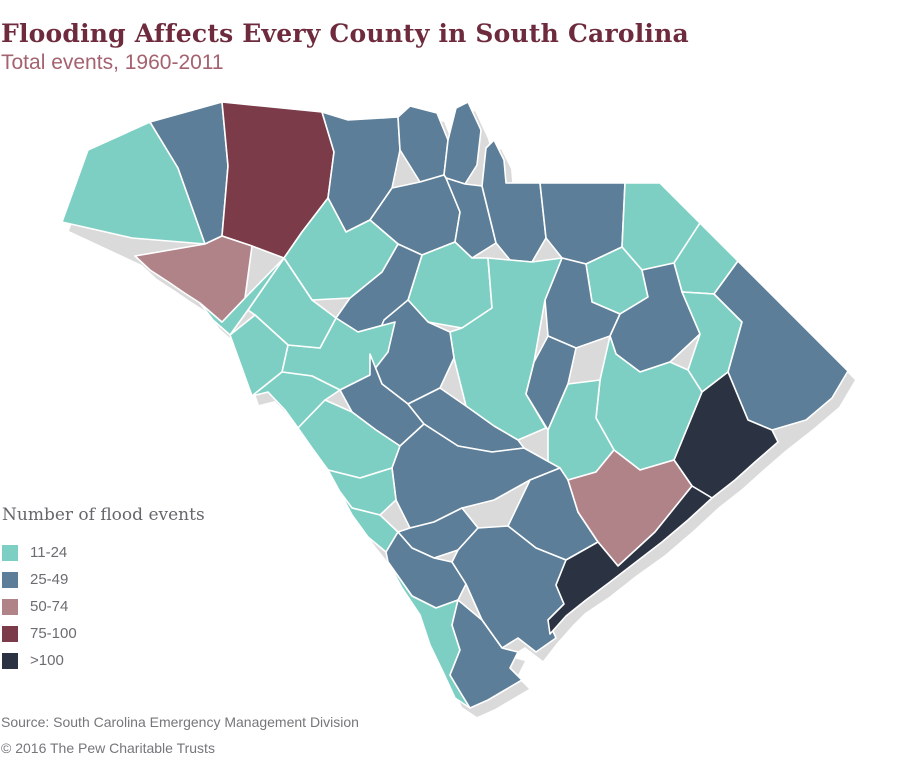  Describe the element at coordinates (122, 552) in the screenshot. I see `legend-item-11-24: 11-24` at that location.